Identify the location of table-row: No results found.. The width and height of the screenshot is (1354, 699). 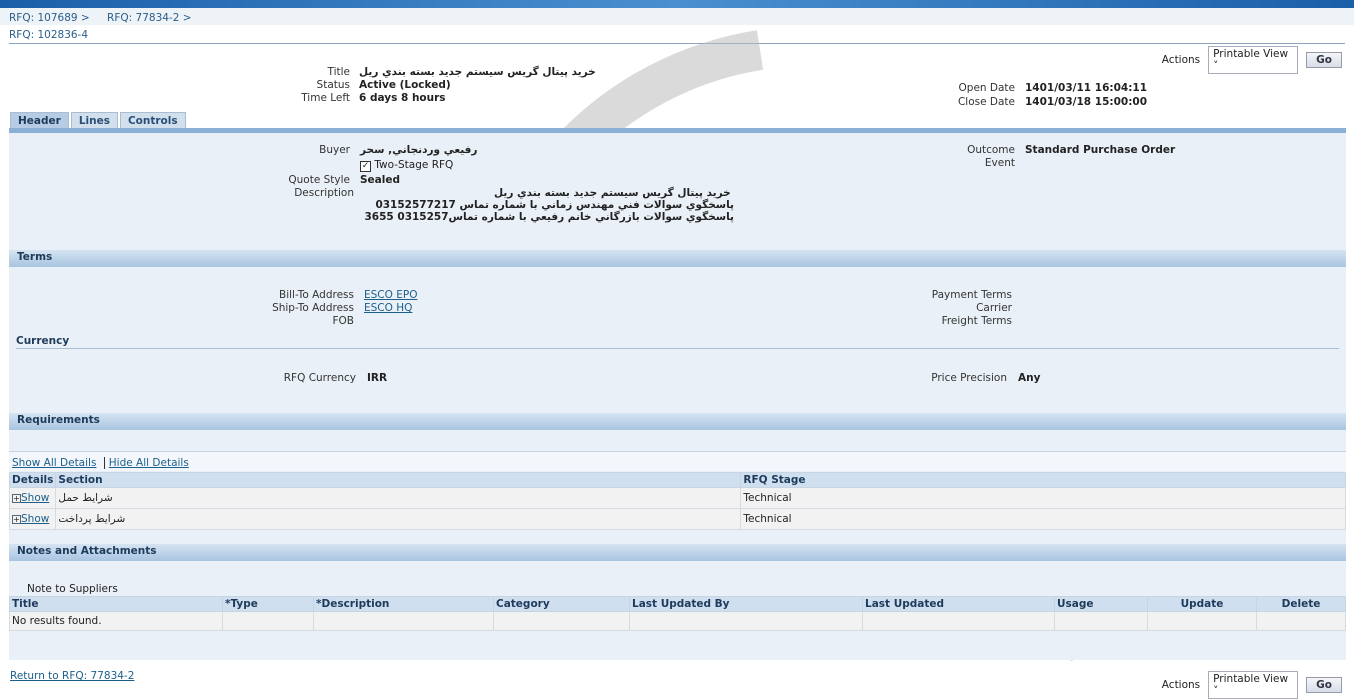
(677, 621).